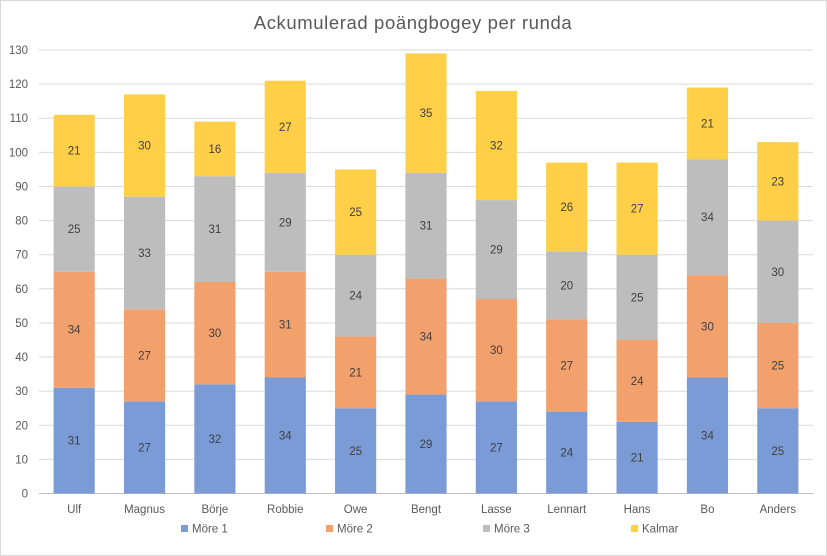 This screenshot has height=556, width=827. Describe the element at coordinates (637, 208) in the screenshot. I see `bar-segment-4-hans` at that location.